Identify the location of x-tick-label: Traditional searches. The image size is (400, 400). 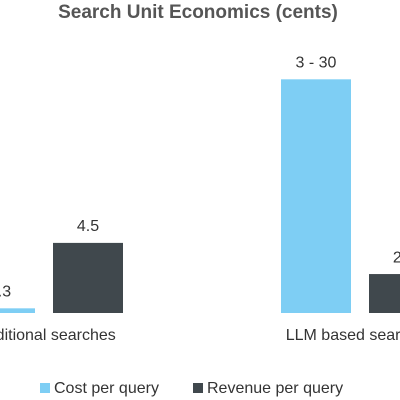
(58, 335).